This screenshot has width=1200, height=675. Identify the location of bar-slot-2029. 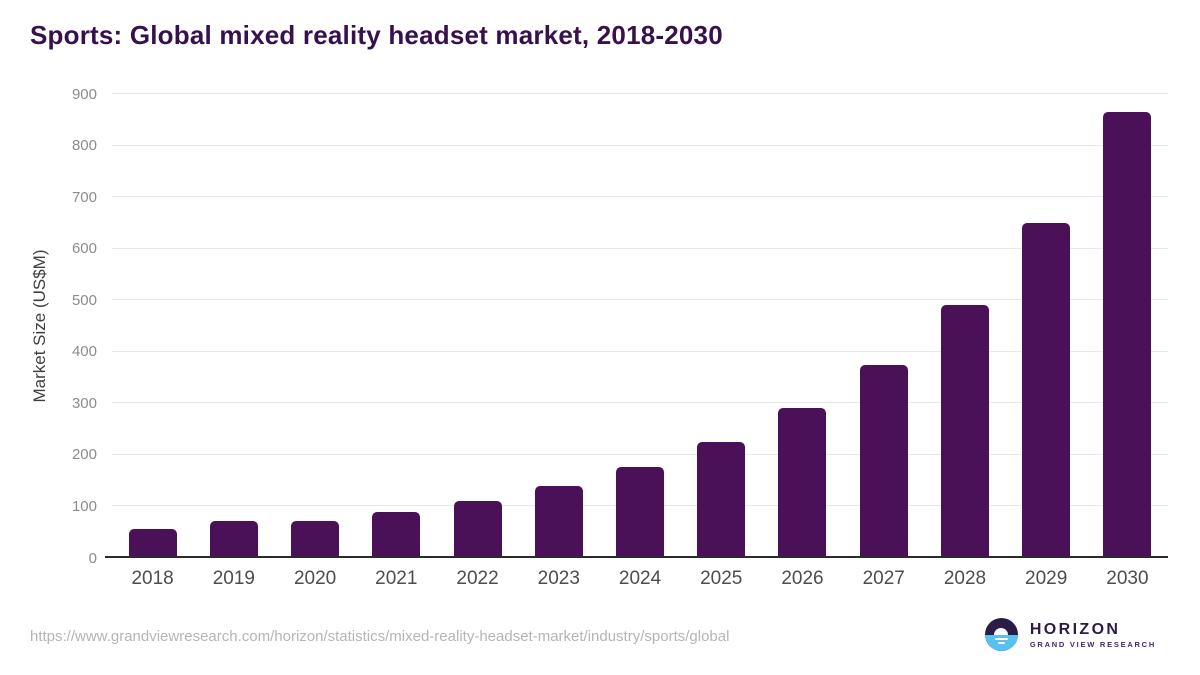
(1046, 325).